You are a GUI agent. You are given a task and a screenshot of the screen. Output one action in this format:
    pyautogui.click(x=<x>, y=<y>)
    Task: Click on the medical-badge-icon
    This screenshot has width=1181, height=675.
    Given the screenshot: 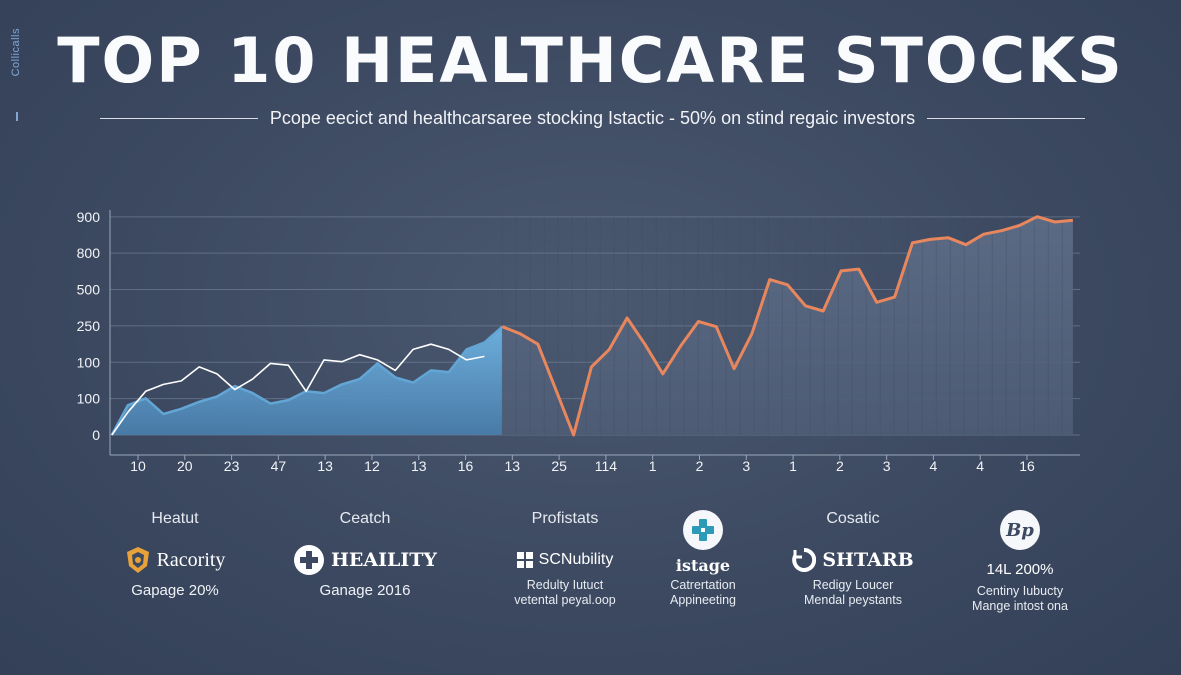 What is the action you would take?
    pyautogui.click(x=703, y=530)
    